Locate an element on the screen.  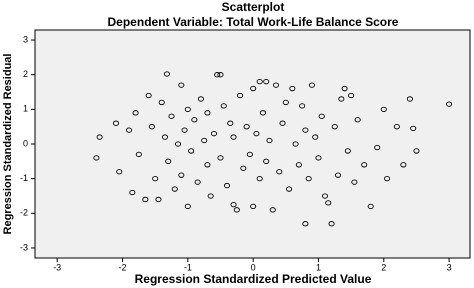
y-tick-label: 2 is located at coordinates (25, 74).